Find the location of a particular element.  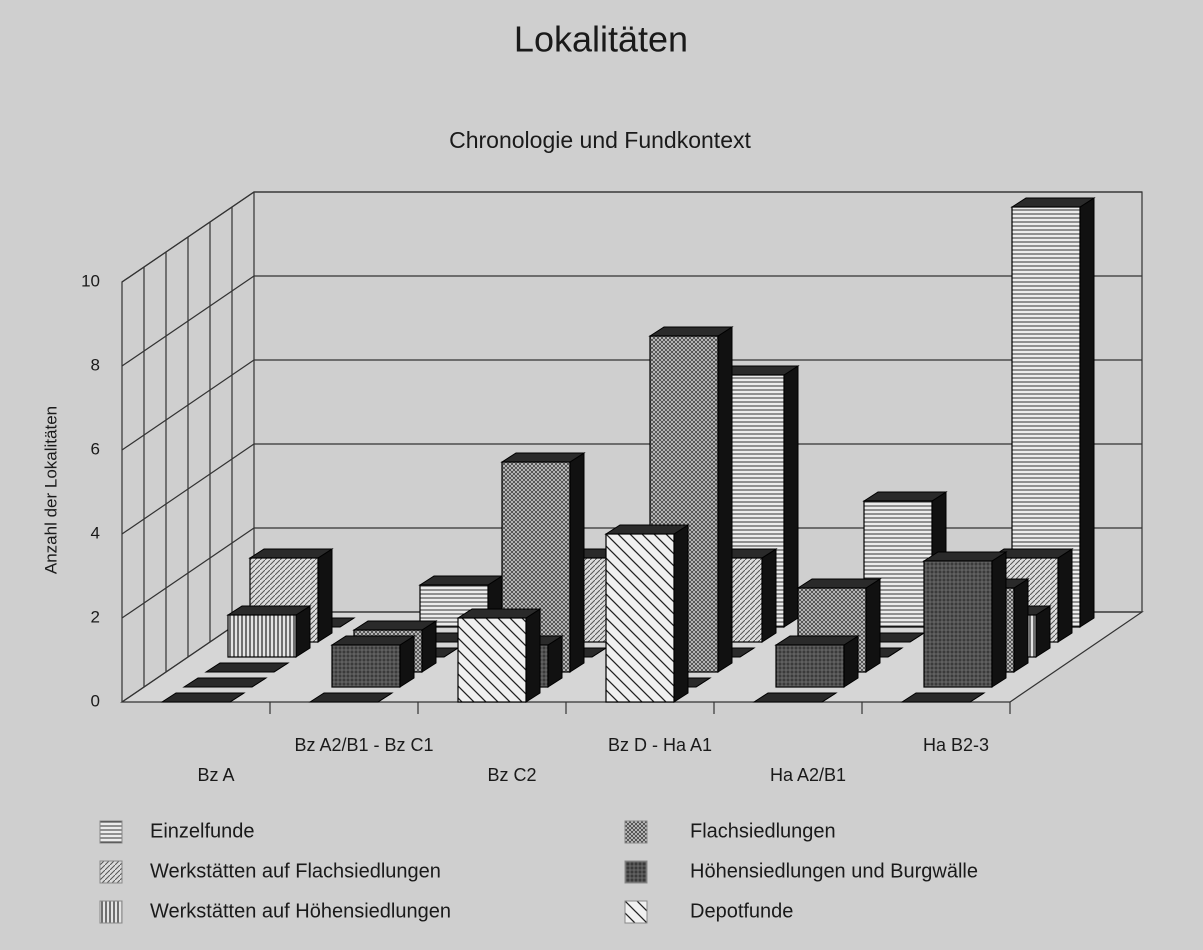

x-tick-label: Bz A is located at coordinates (215, 775).